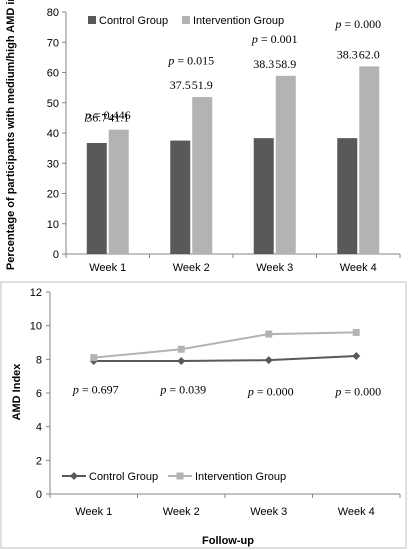 This screenshot has height=550, width=410. I want to click on bar-chart-p-value-value: = 0.446, so click(111, 115).